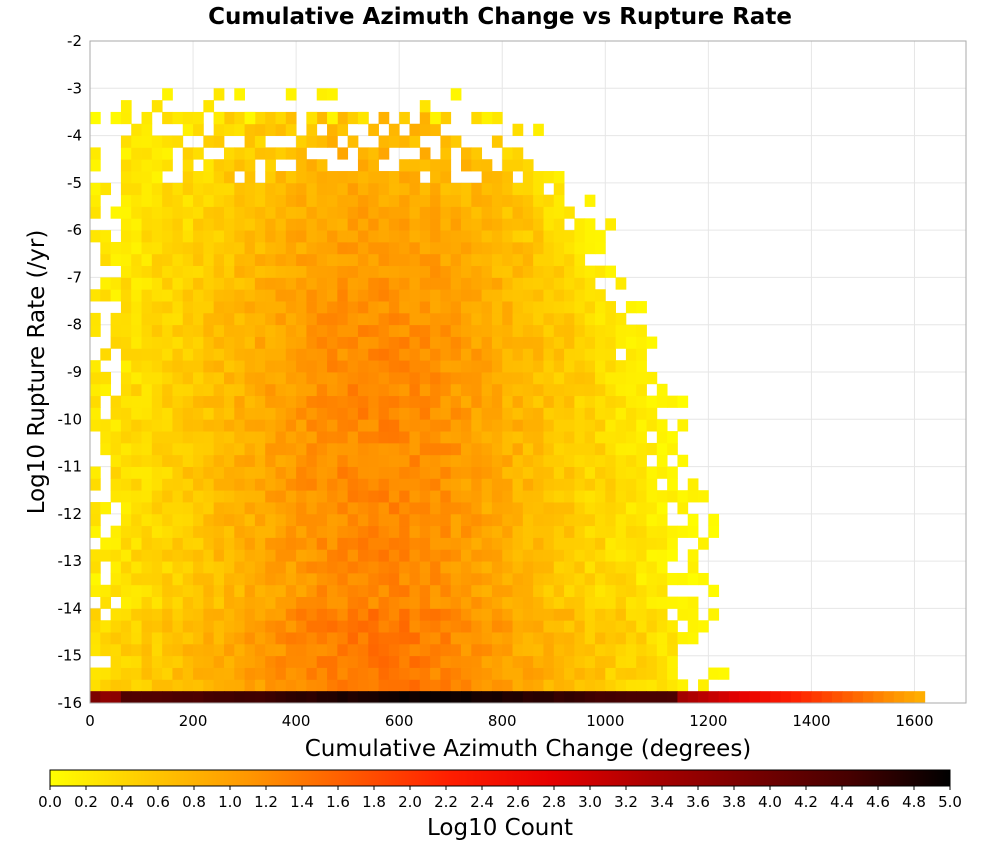  What do you see at coordinates (509, 721) in the screenshot?
I see `x-axis-ticks: 0 200 400 600 800 1000 1200 1400 1600` at bounding box center [509, 721].